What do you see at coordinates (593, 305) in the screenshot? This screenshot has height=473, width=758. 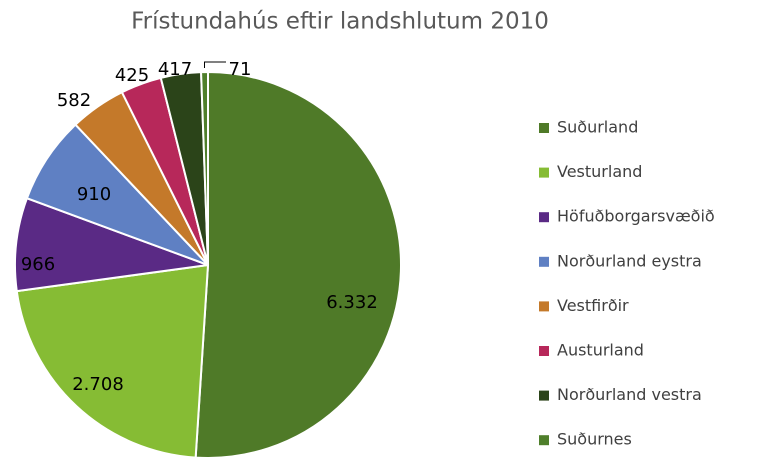 I see `legend-label: Vestfirðir` at bounding box center [593, 305].